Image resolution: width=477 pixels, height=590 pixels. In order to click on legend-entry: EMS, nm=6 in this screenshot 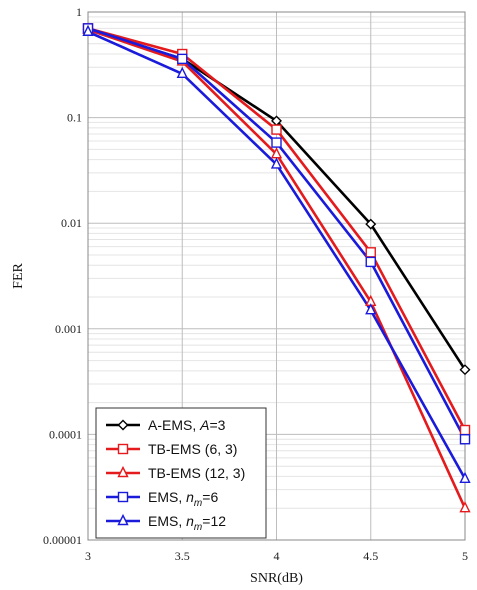, I will do `click(162, 499)`.